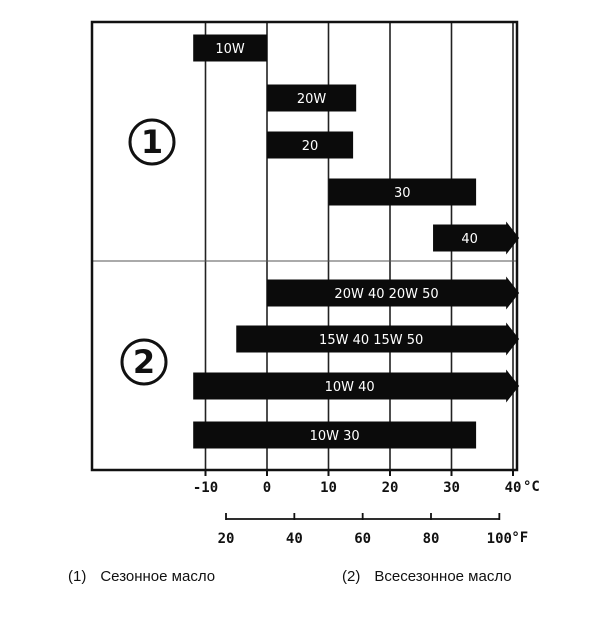  I want to click on caption-all-season: (2) Всесезонное масло, so click(427, 576).